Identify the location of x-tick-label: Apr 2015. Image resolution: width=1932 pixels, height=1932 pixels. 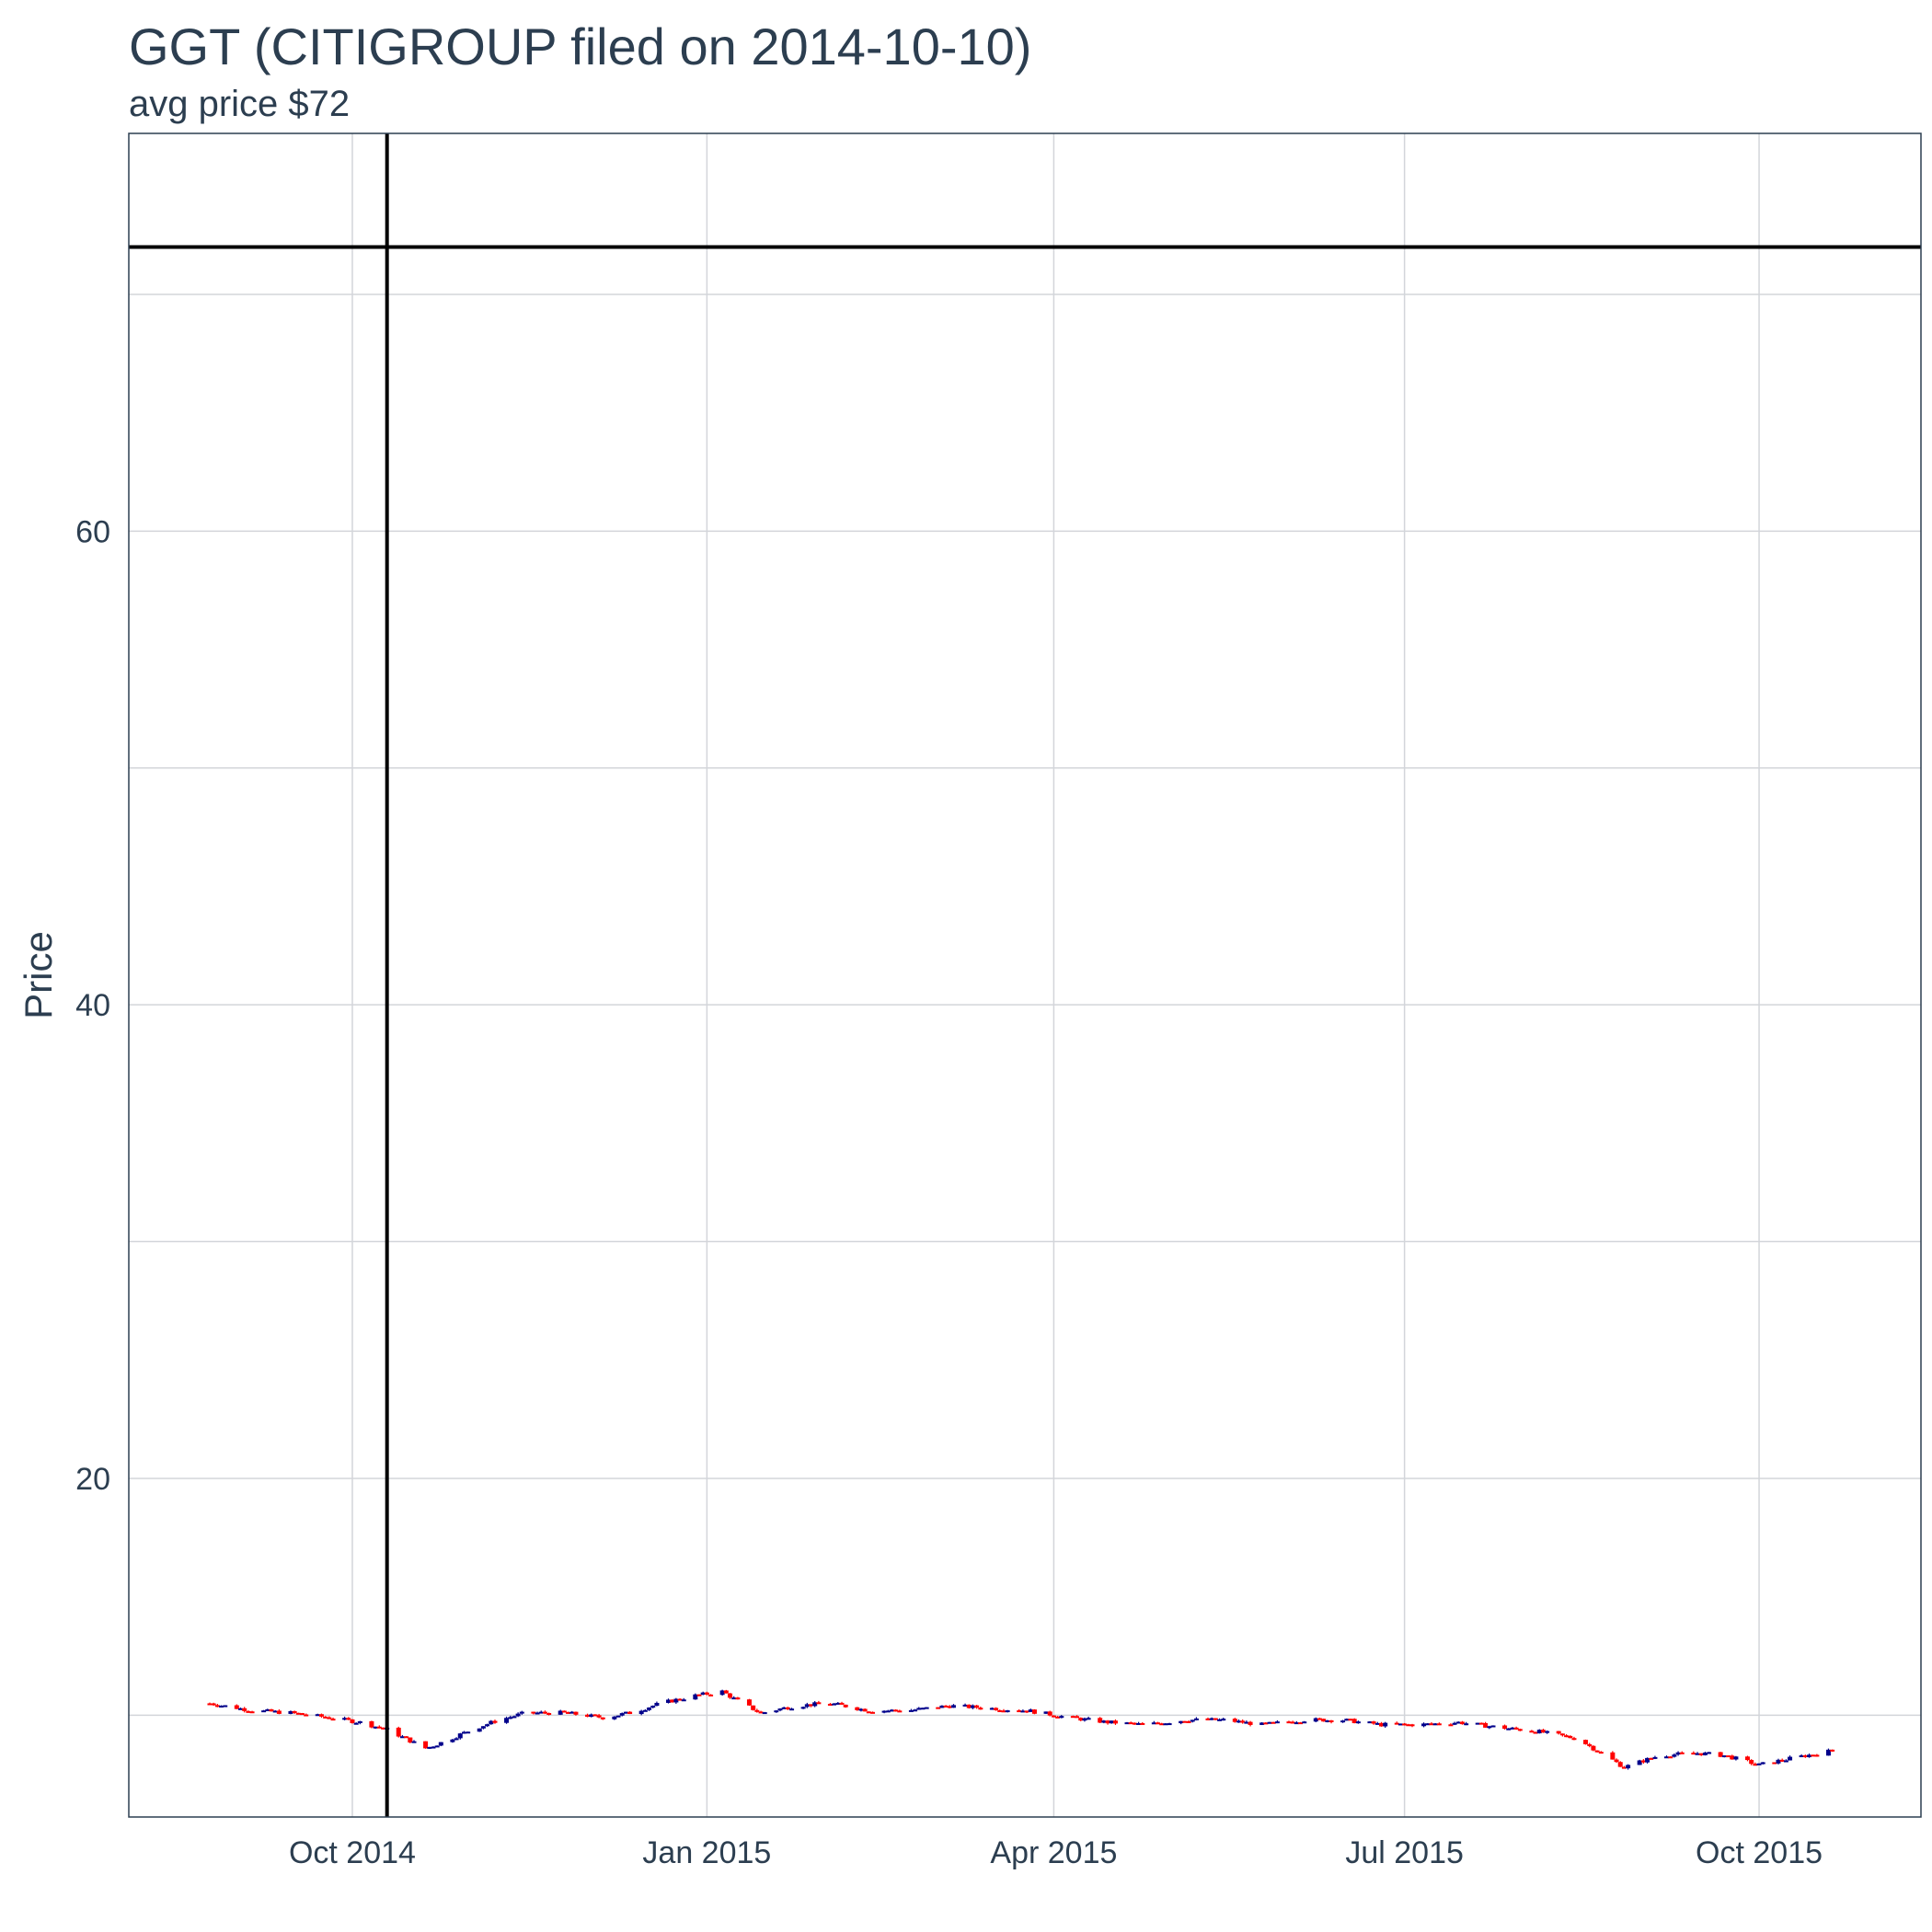
(1053, 1852).